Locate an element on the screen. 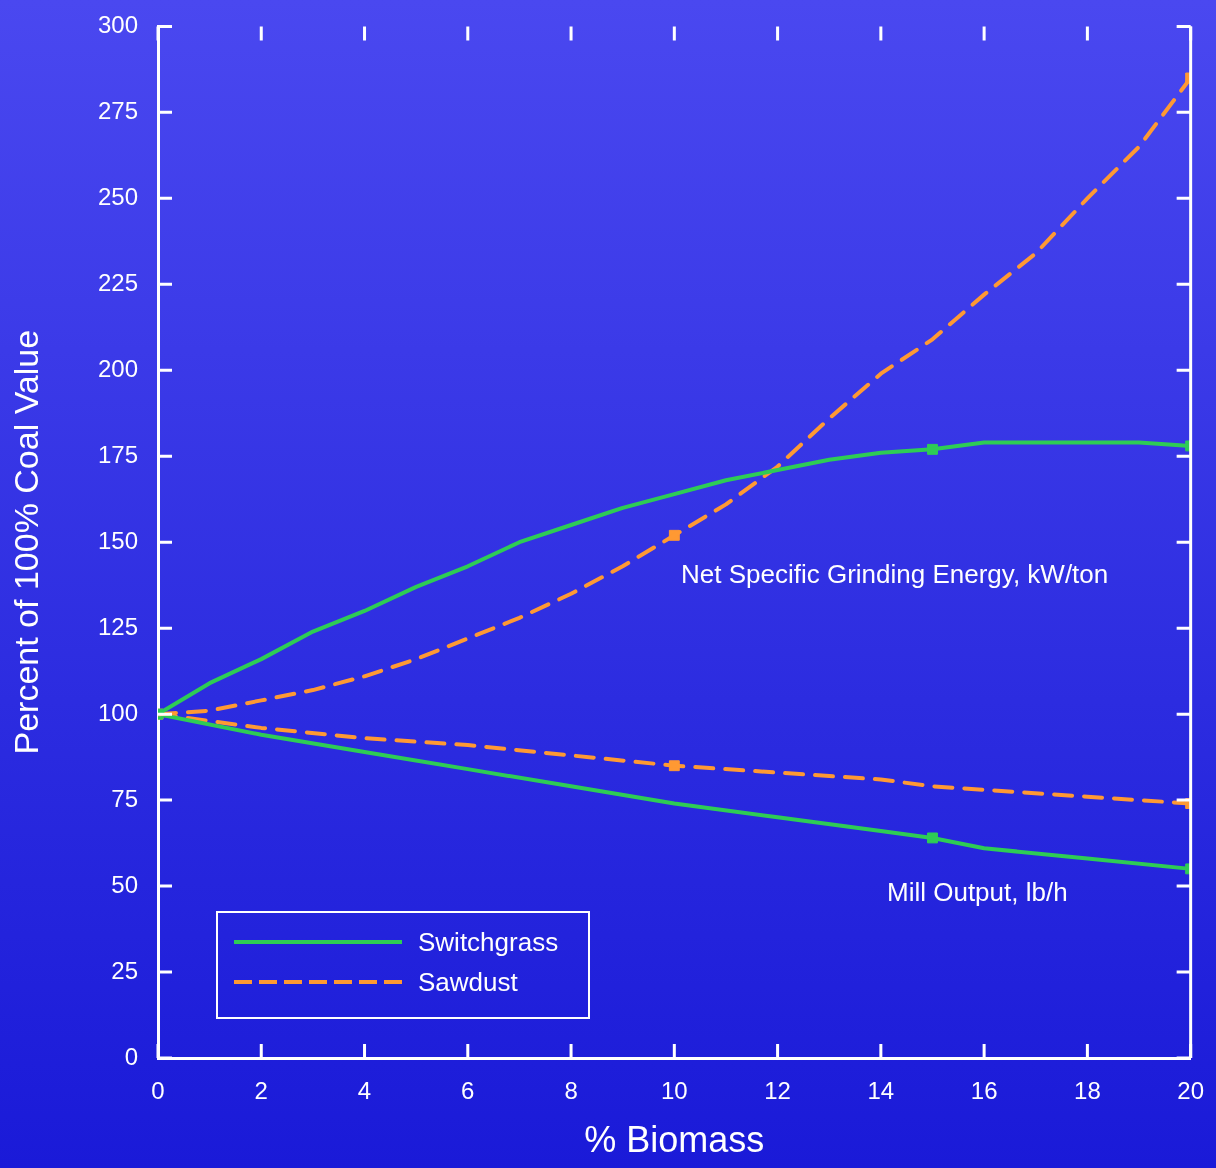  y-tick-label: 75 is located at coordinates (124, 798).